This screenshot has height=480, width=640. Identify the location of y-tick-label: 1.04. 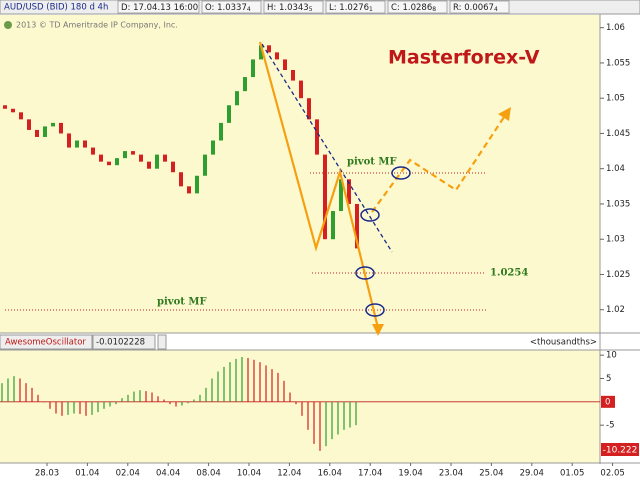
(615, 169).